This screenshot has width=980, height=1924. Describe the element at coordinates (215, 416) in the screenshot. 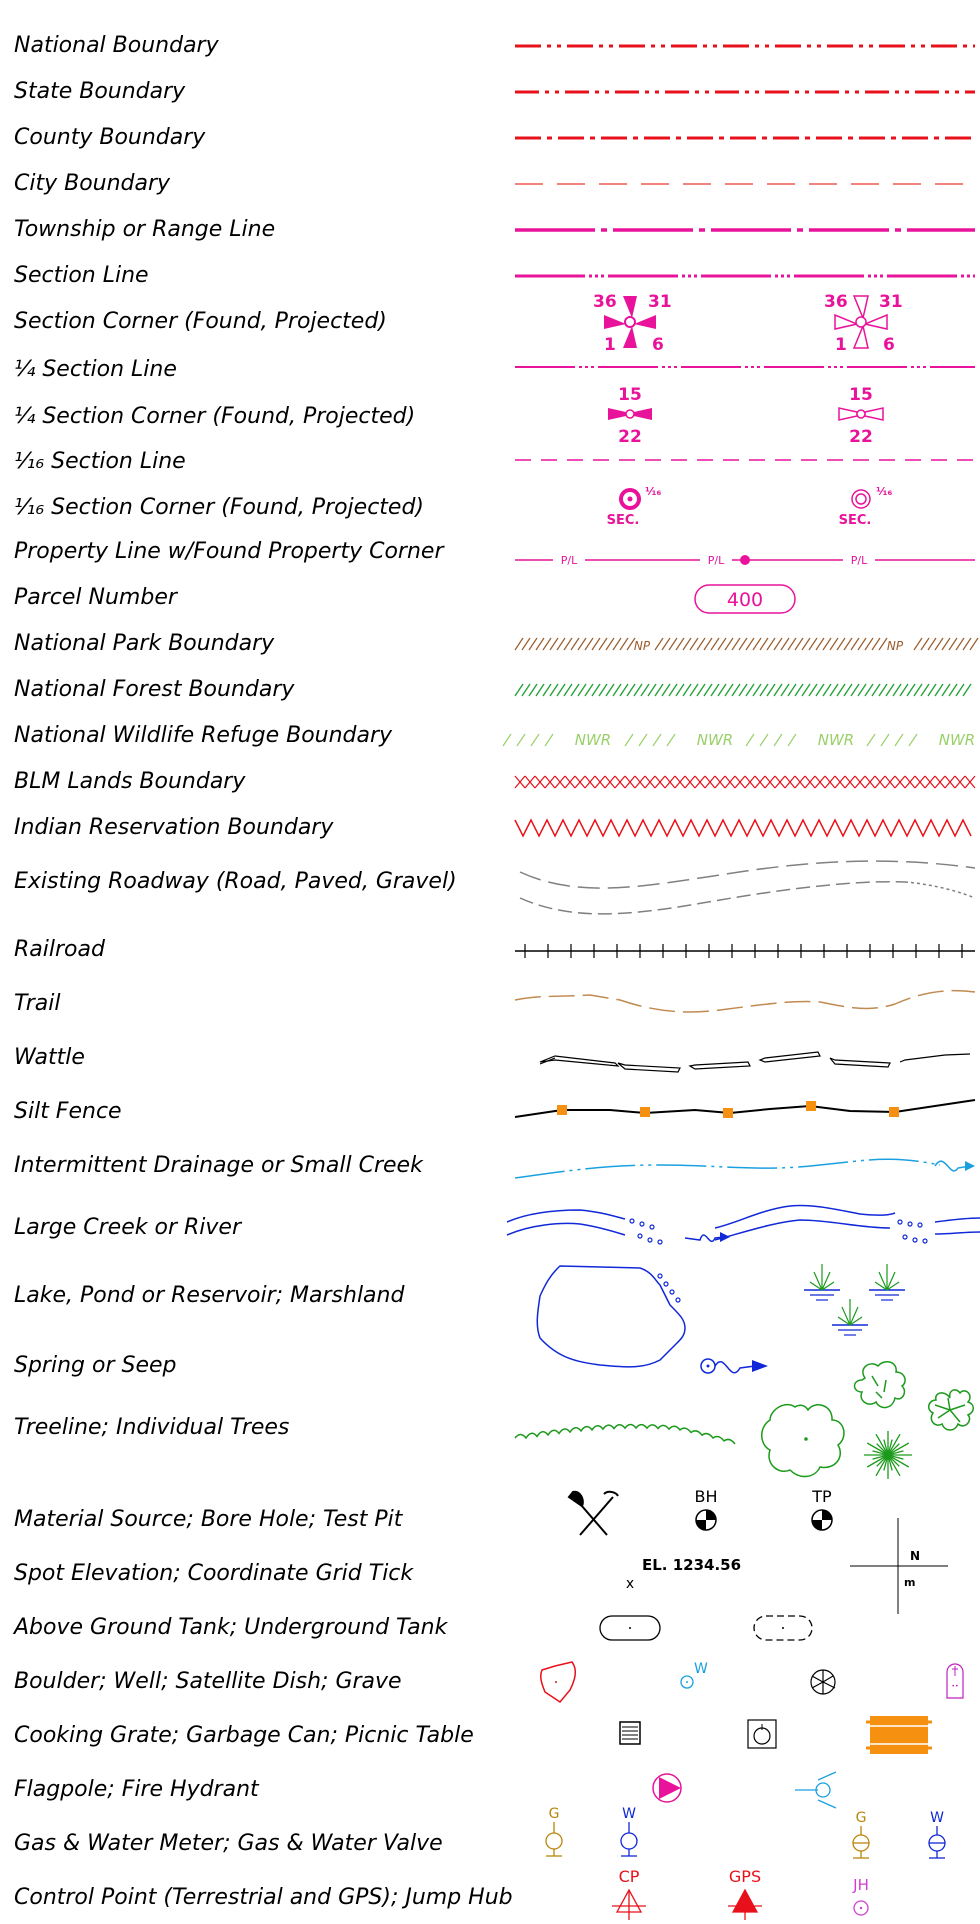

I see `legend-label: ¼ Section Corner (Found, Projected)` at that location.